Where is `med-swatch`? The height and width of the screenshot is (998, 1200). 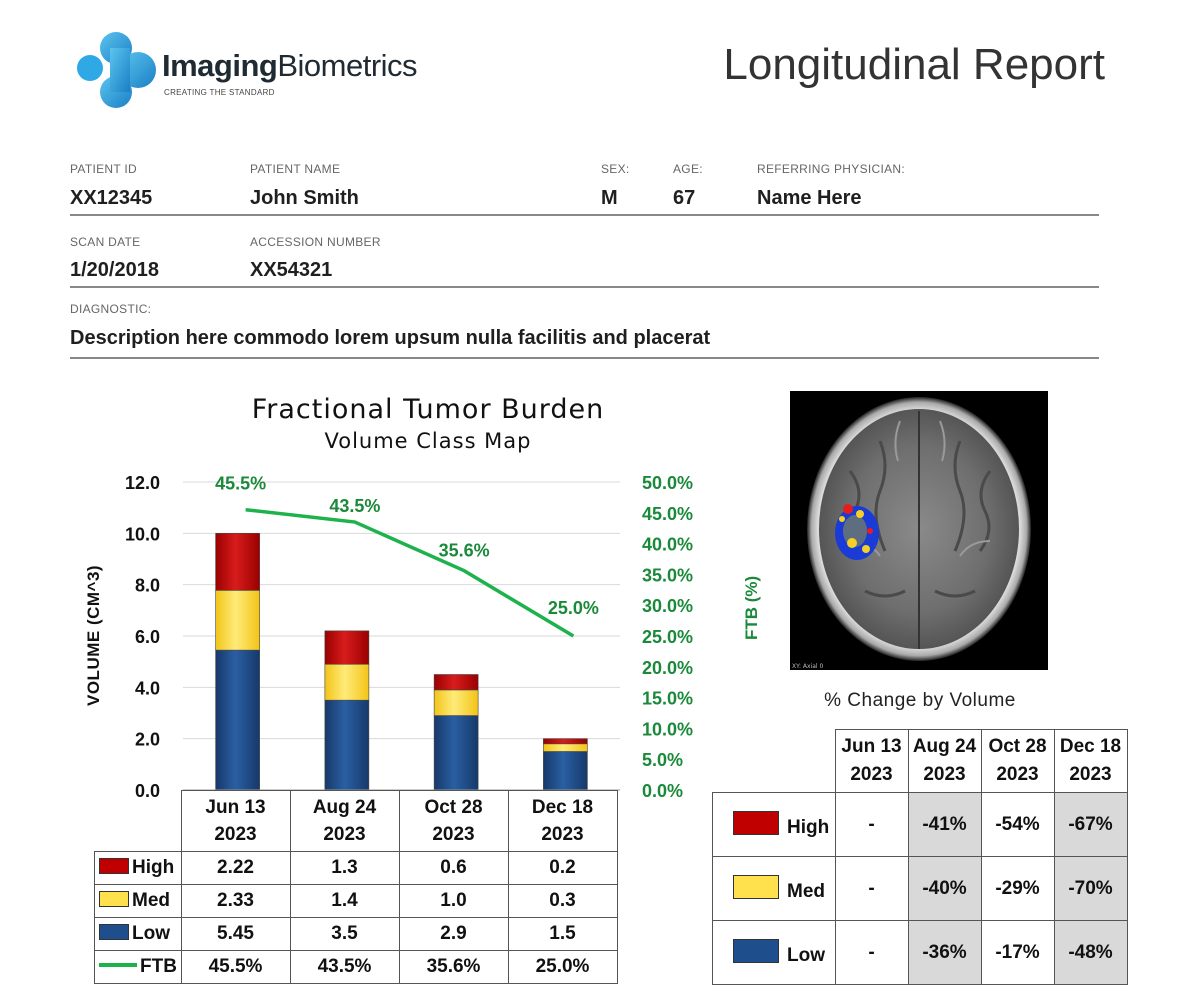
med-swatch is located at coordinates (114, 899).